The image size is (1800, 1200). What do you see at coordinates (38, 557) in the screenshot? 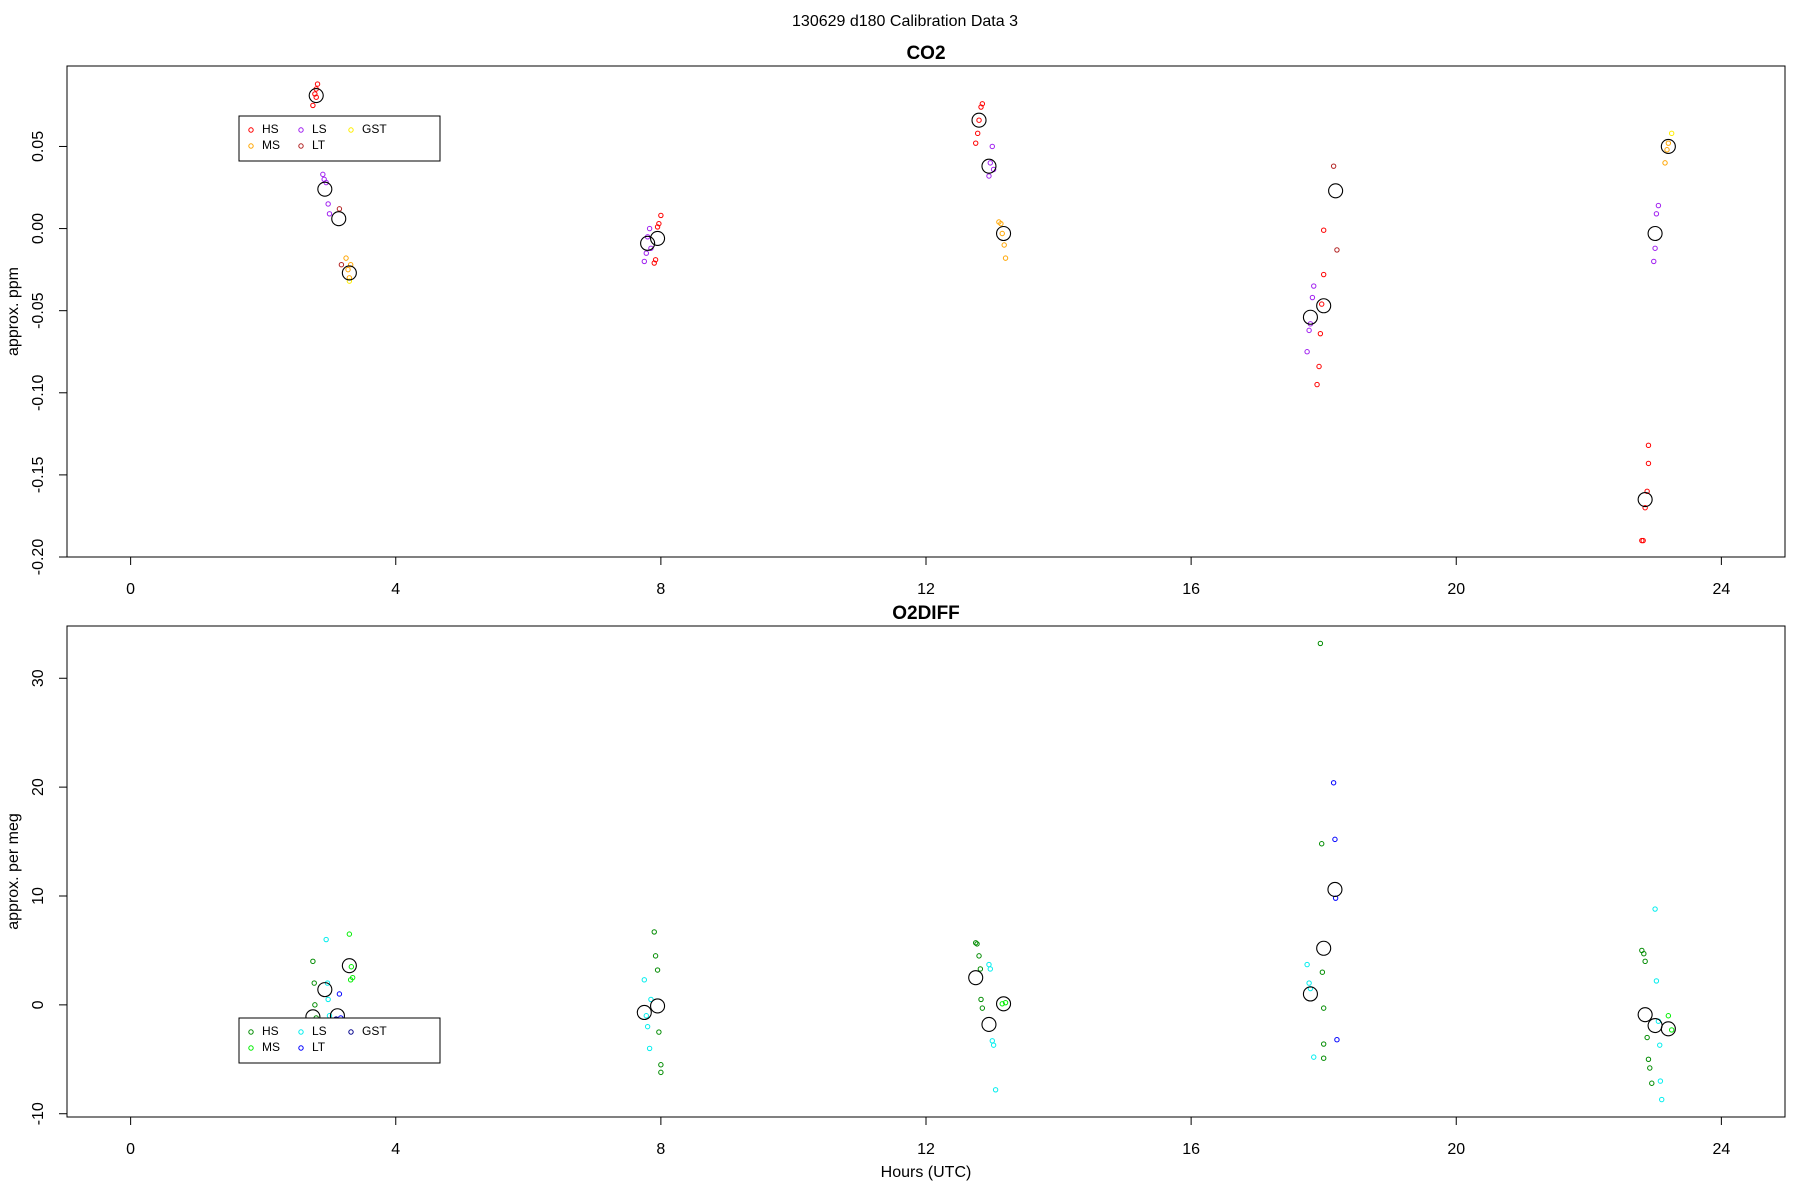
I see `y-tick-label: -0.20` at bounding box center [38, 557].